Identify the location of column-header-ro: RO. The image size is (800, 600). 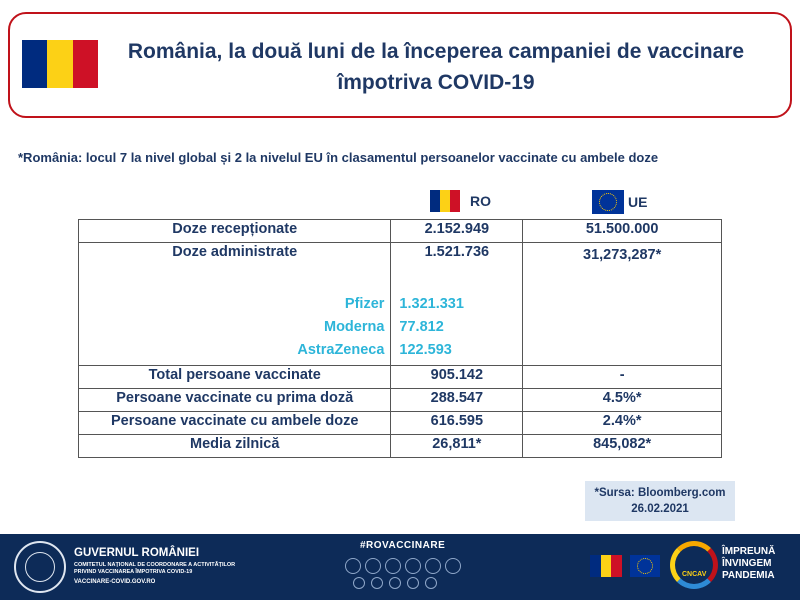
(460, 201).